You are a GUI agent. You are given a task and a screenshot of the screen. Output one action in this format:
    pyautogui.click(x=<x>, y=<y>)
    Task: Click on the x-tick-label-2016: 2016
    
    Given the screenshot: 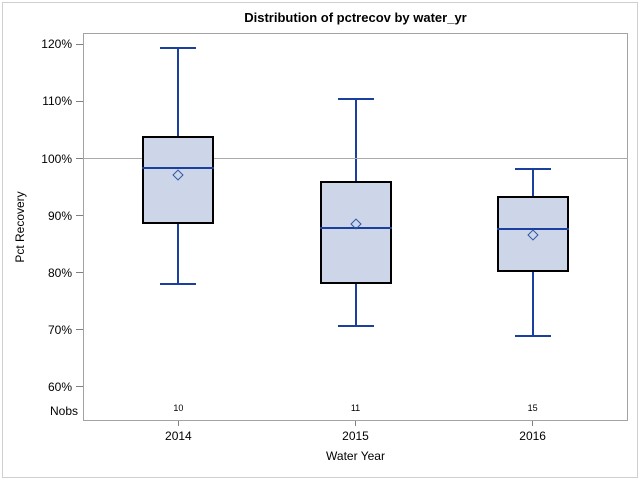 What is the action you would take?
    pyautogui.click(x=532, y=436)
    